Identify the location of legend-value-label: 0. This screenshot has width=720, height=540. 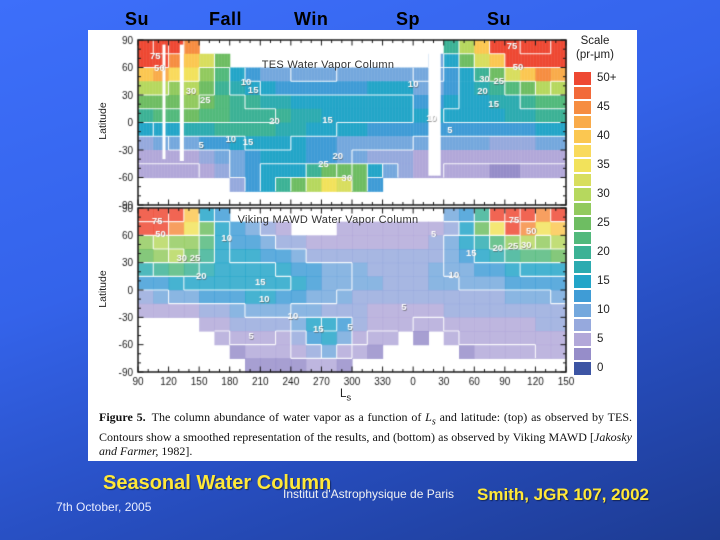
(600, 368).